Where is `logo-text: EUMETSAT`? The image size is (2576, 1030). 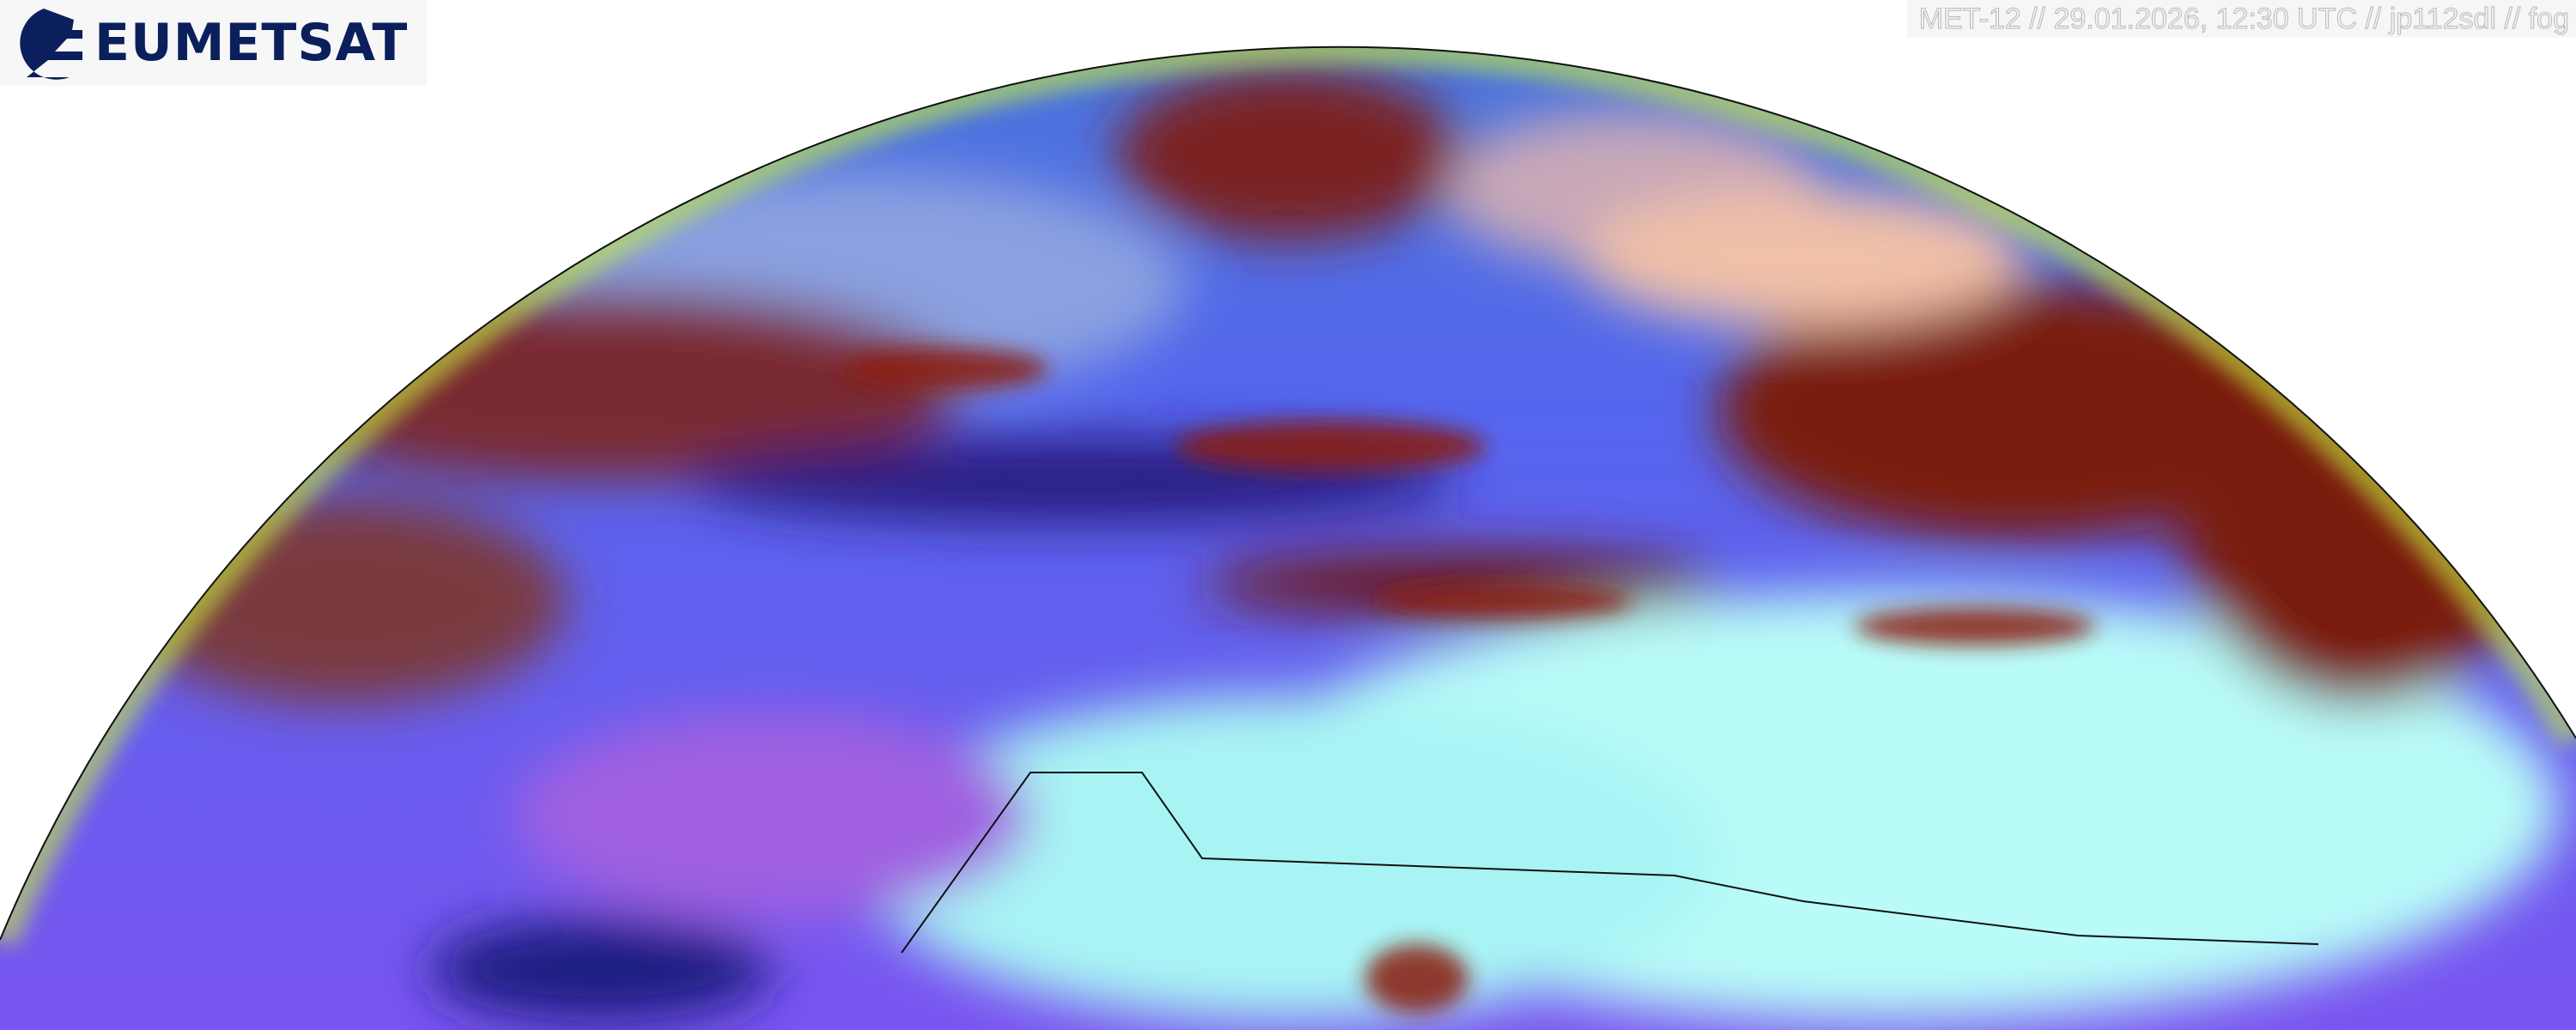
logo-text: EUMETSAT is located at coordinates (251, 43).